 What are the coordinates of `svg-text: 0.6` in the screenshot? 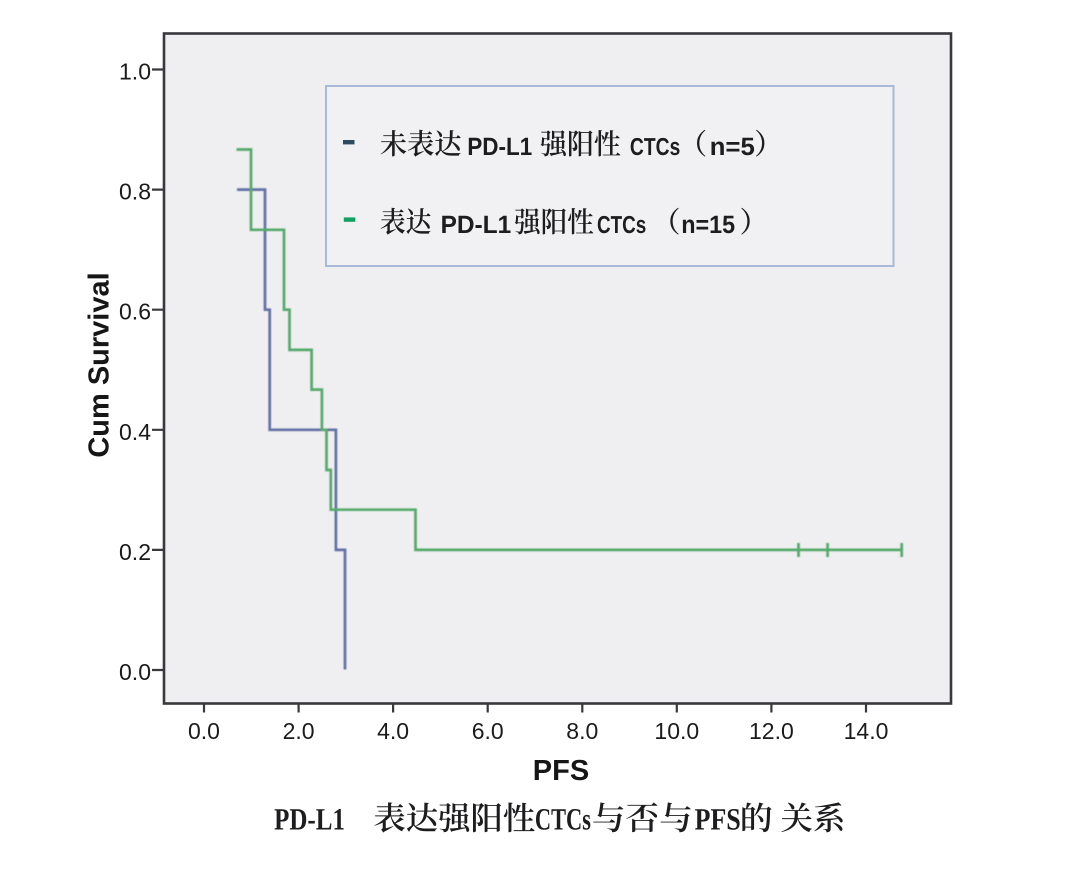 It's located at (135, 312).